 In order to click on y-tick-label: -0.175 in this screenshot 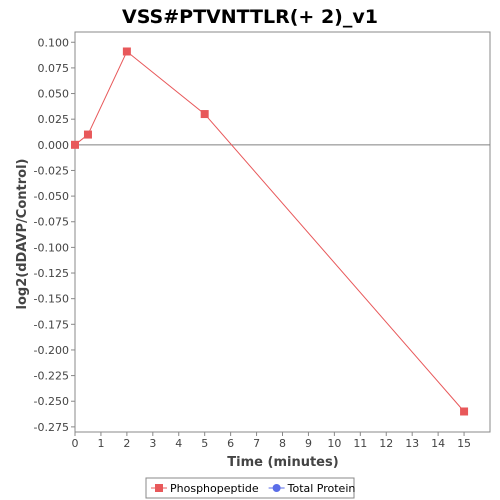, I will do `click(51, 324)`.